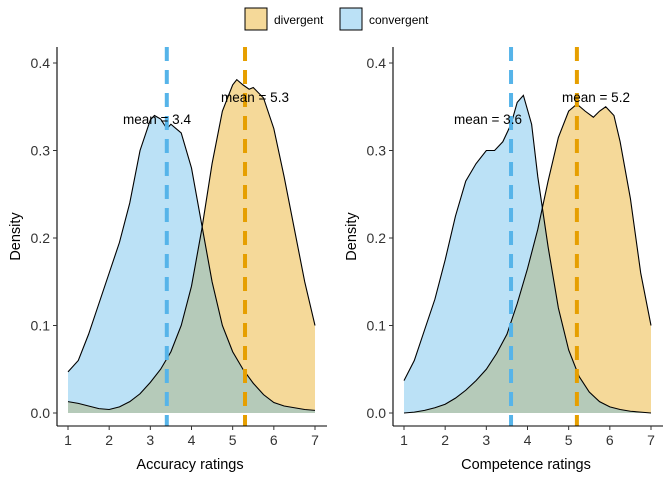 The height and width of the screenshot is (480, 672). Describe the element at coordinates (351, 19) in the screenshot. I see `legend-key-convergent` at that location.